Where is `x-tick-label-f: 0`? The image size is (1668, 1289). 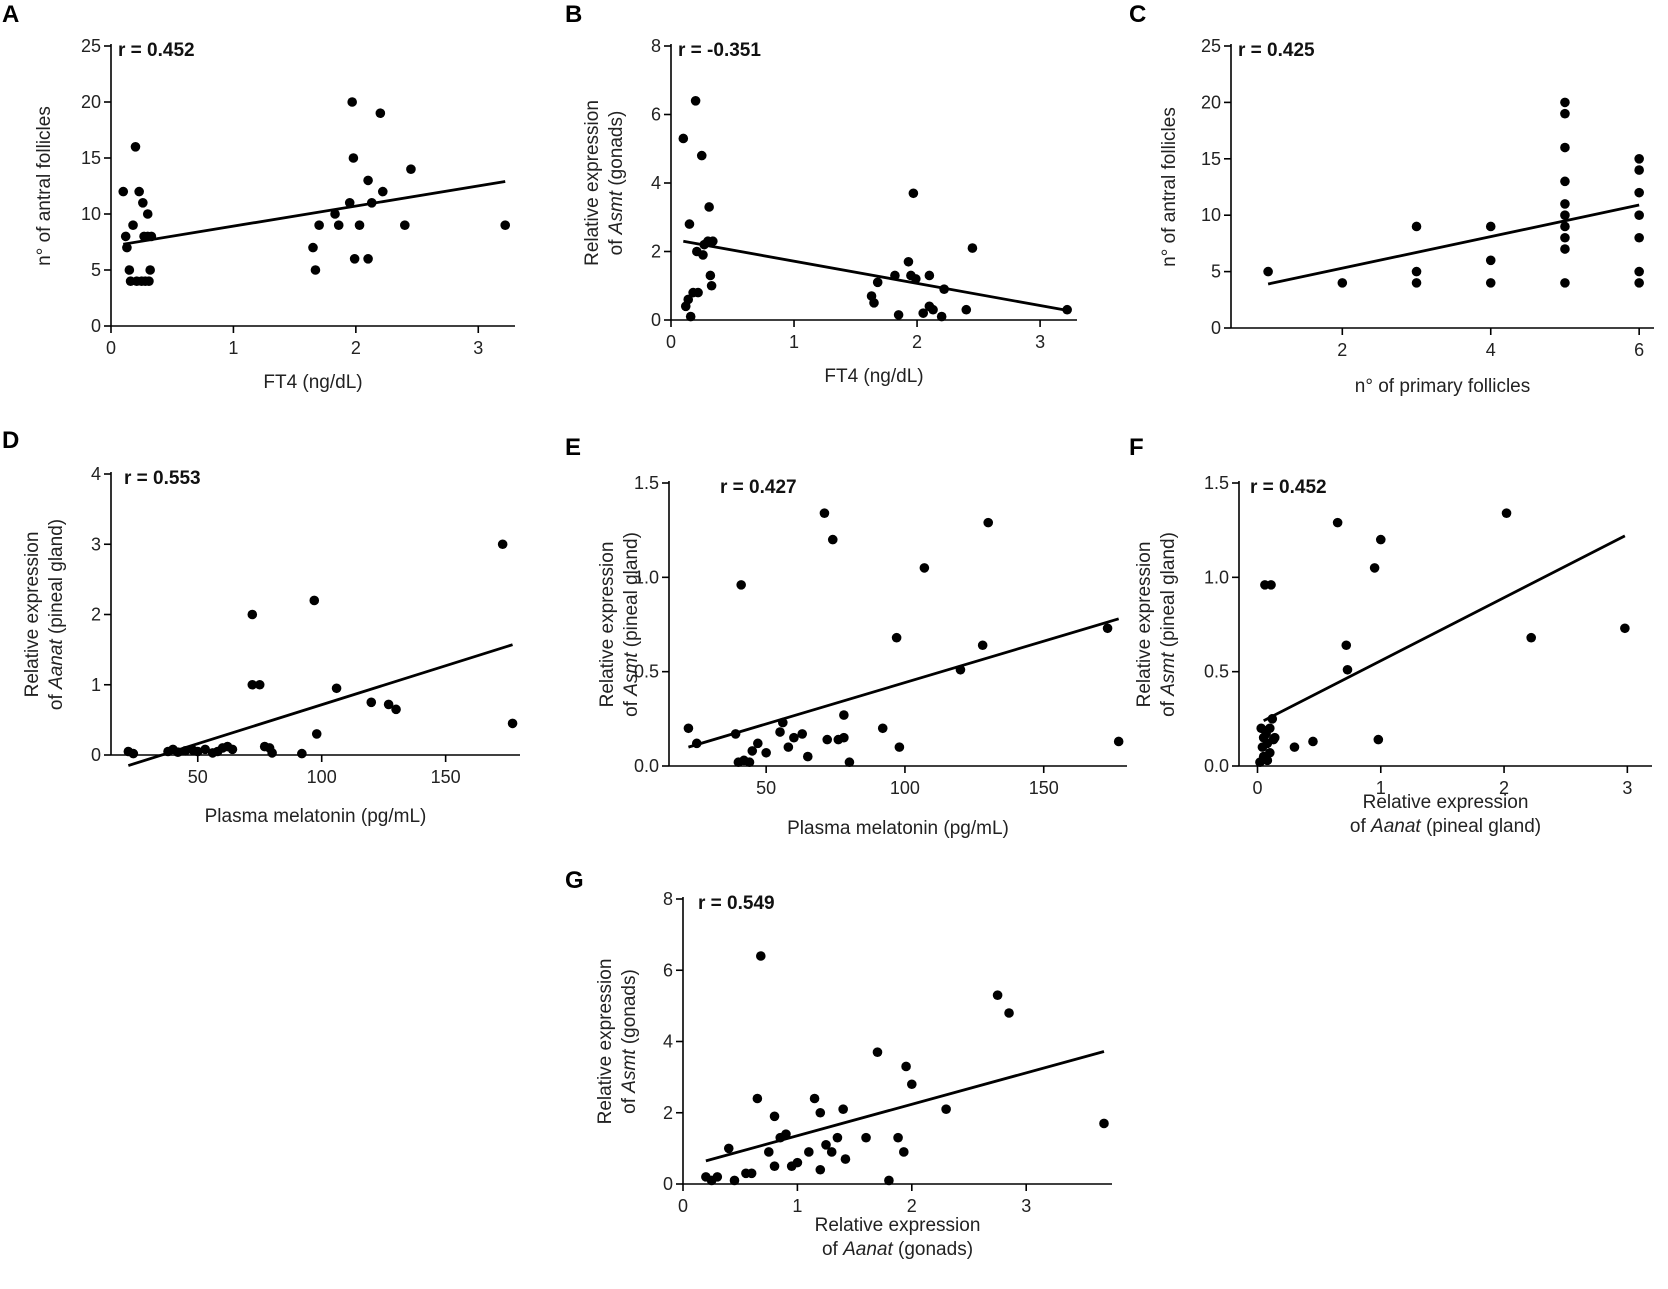
x-tick-label-f: 0 is located at coordinates (1257, 788).